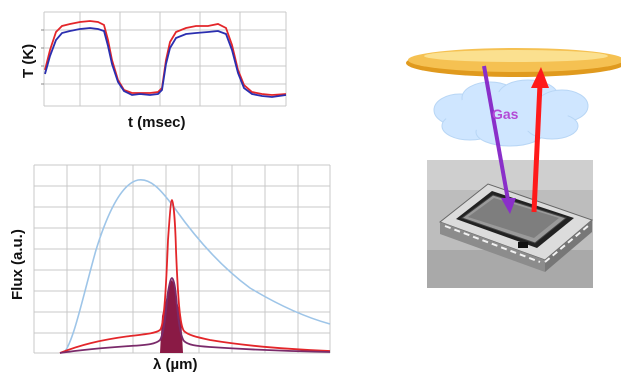 The width and height of the screenshot is (621, 379). I want to click on source-disc, so click(513, 62).